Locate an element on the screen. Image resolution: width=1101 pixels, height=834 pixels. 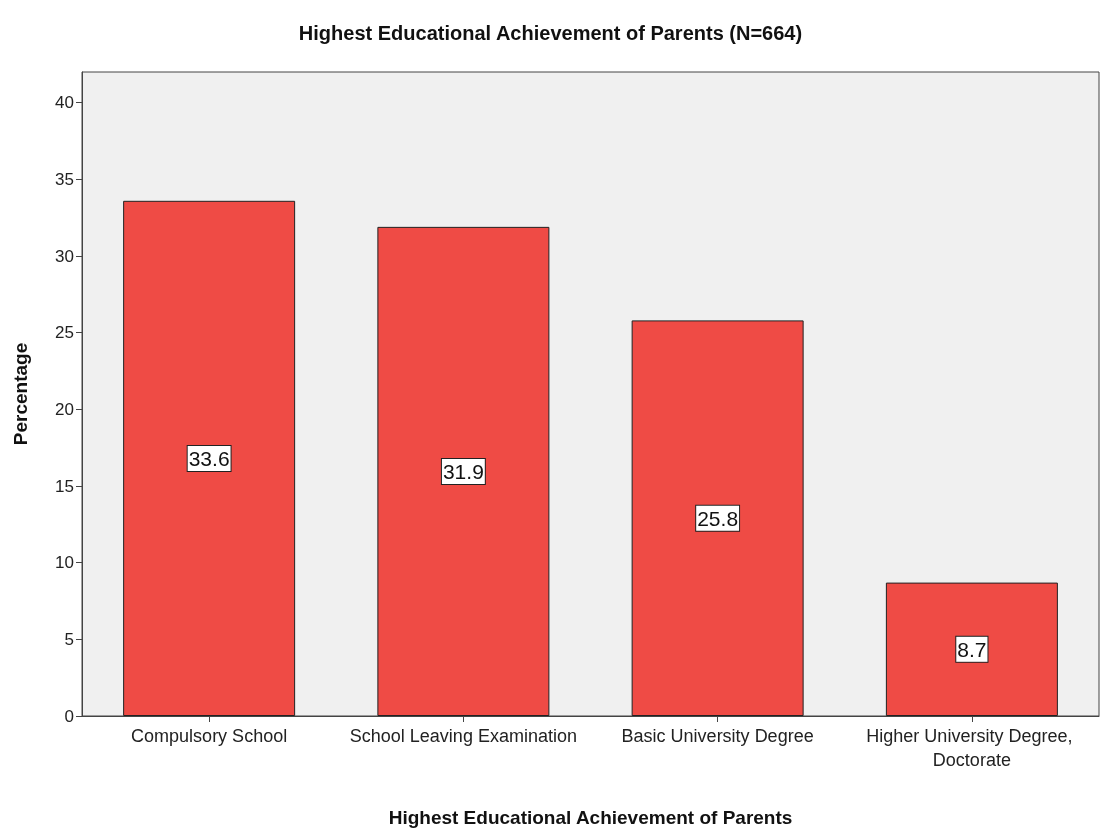
chart-title: Highest Educational Achievement of Parents (N=664) is located at coordinates (550, 33).